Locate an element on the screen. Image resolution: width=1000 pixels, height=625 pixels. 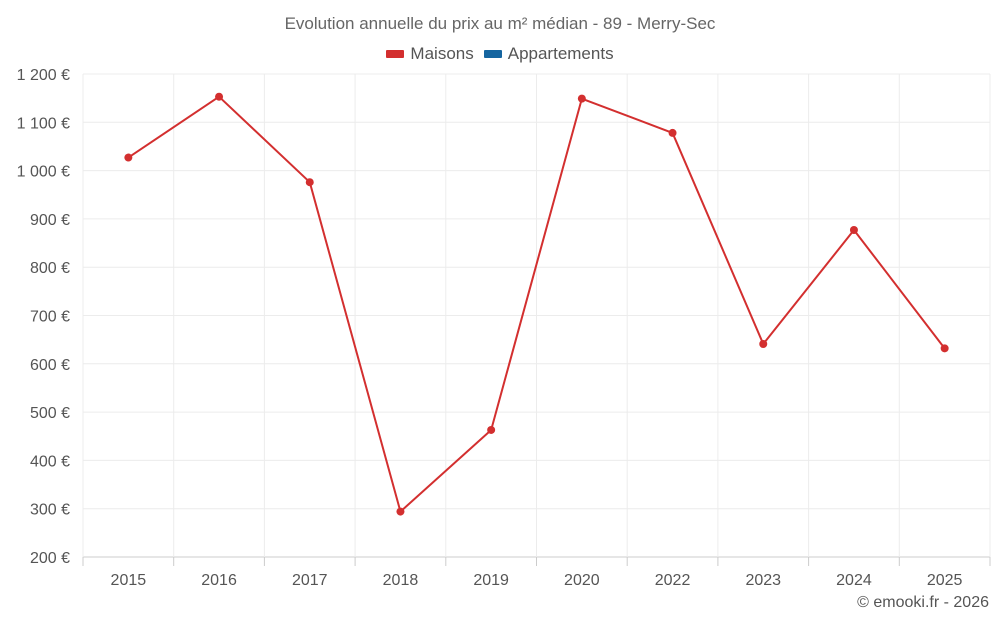
x-tick-label: 2015 is located at coordinates (129, 580).